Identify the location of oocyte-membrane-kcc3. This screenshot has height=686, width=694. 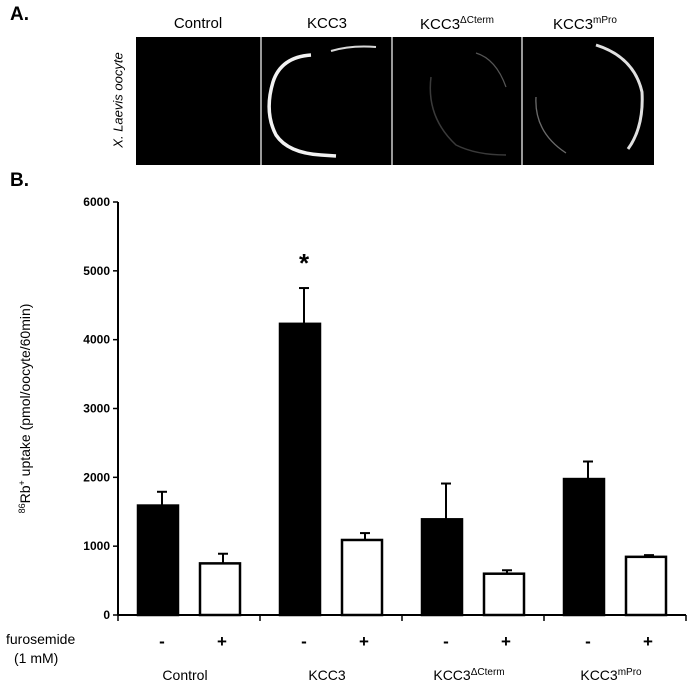
(302, 105).